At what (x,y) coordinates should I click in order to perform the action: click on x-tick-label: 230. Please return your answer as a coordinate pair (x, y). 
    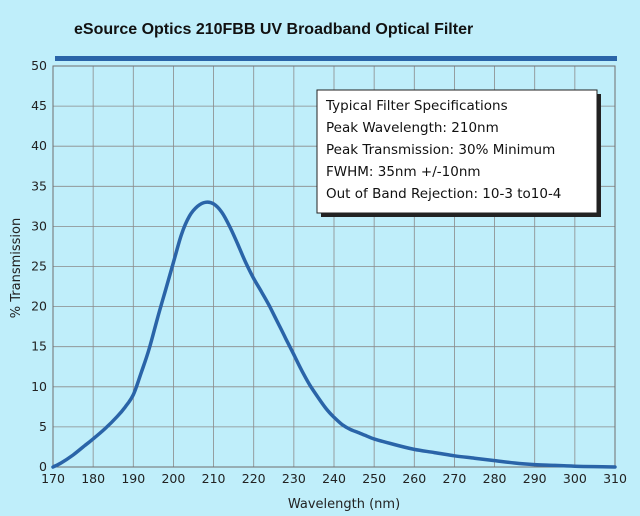
    Looking at the image, I should click on (294, 478).